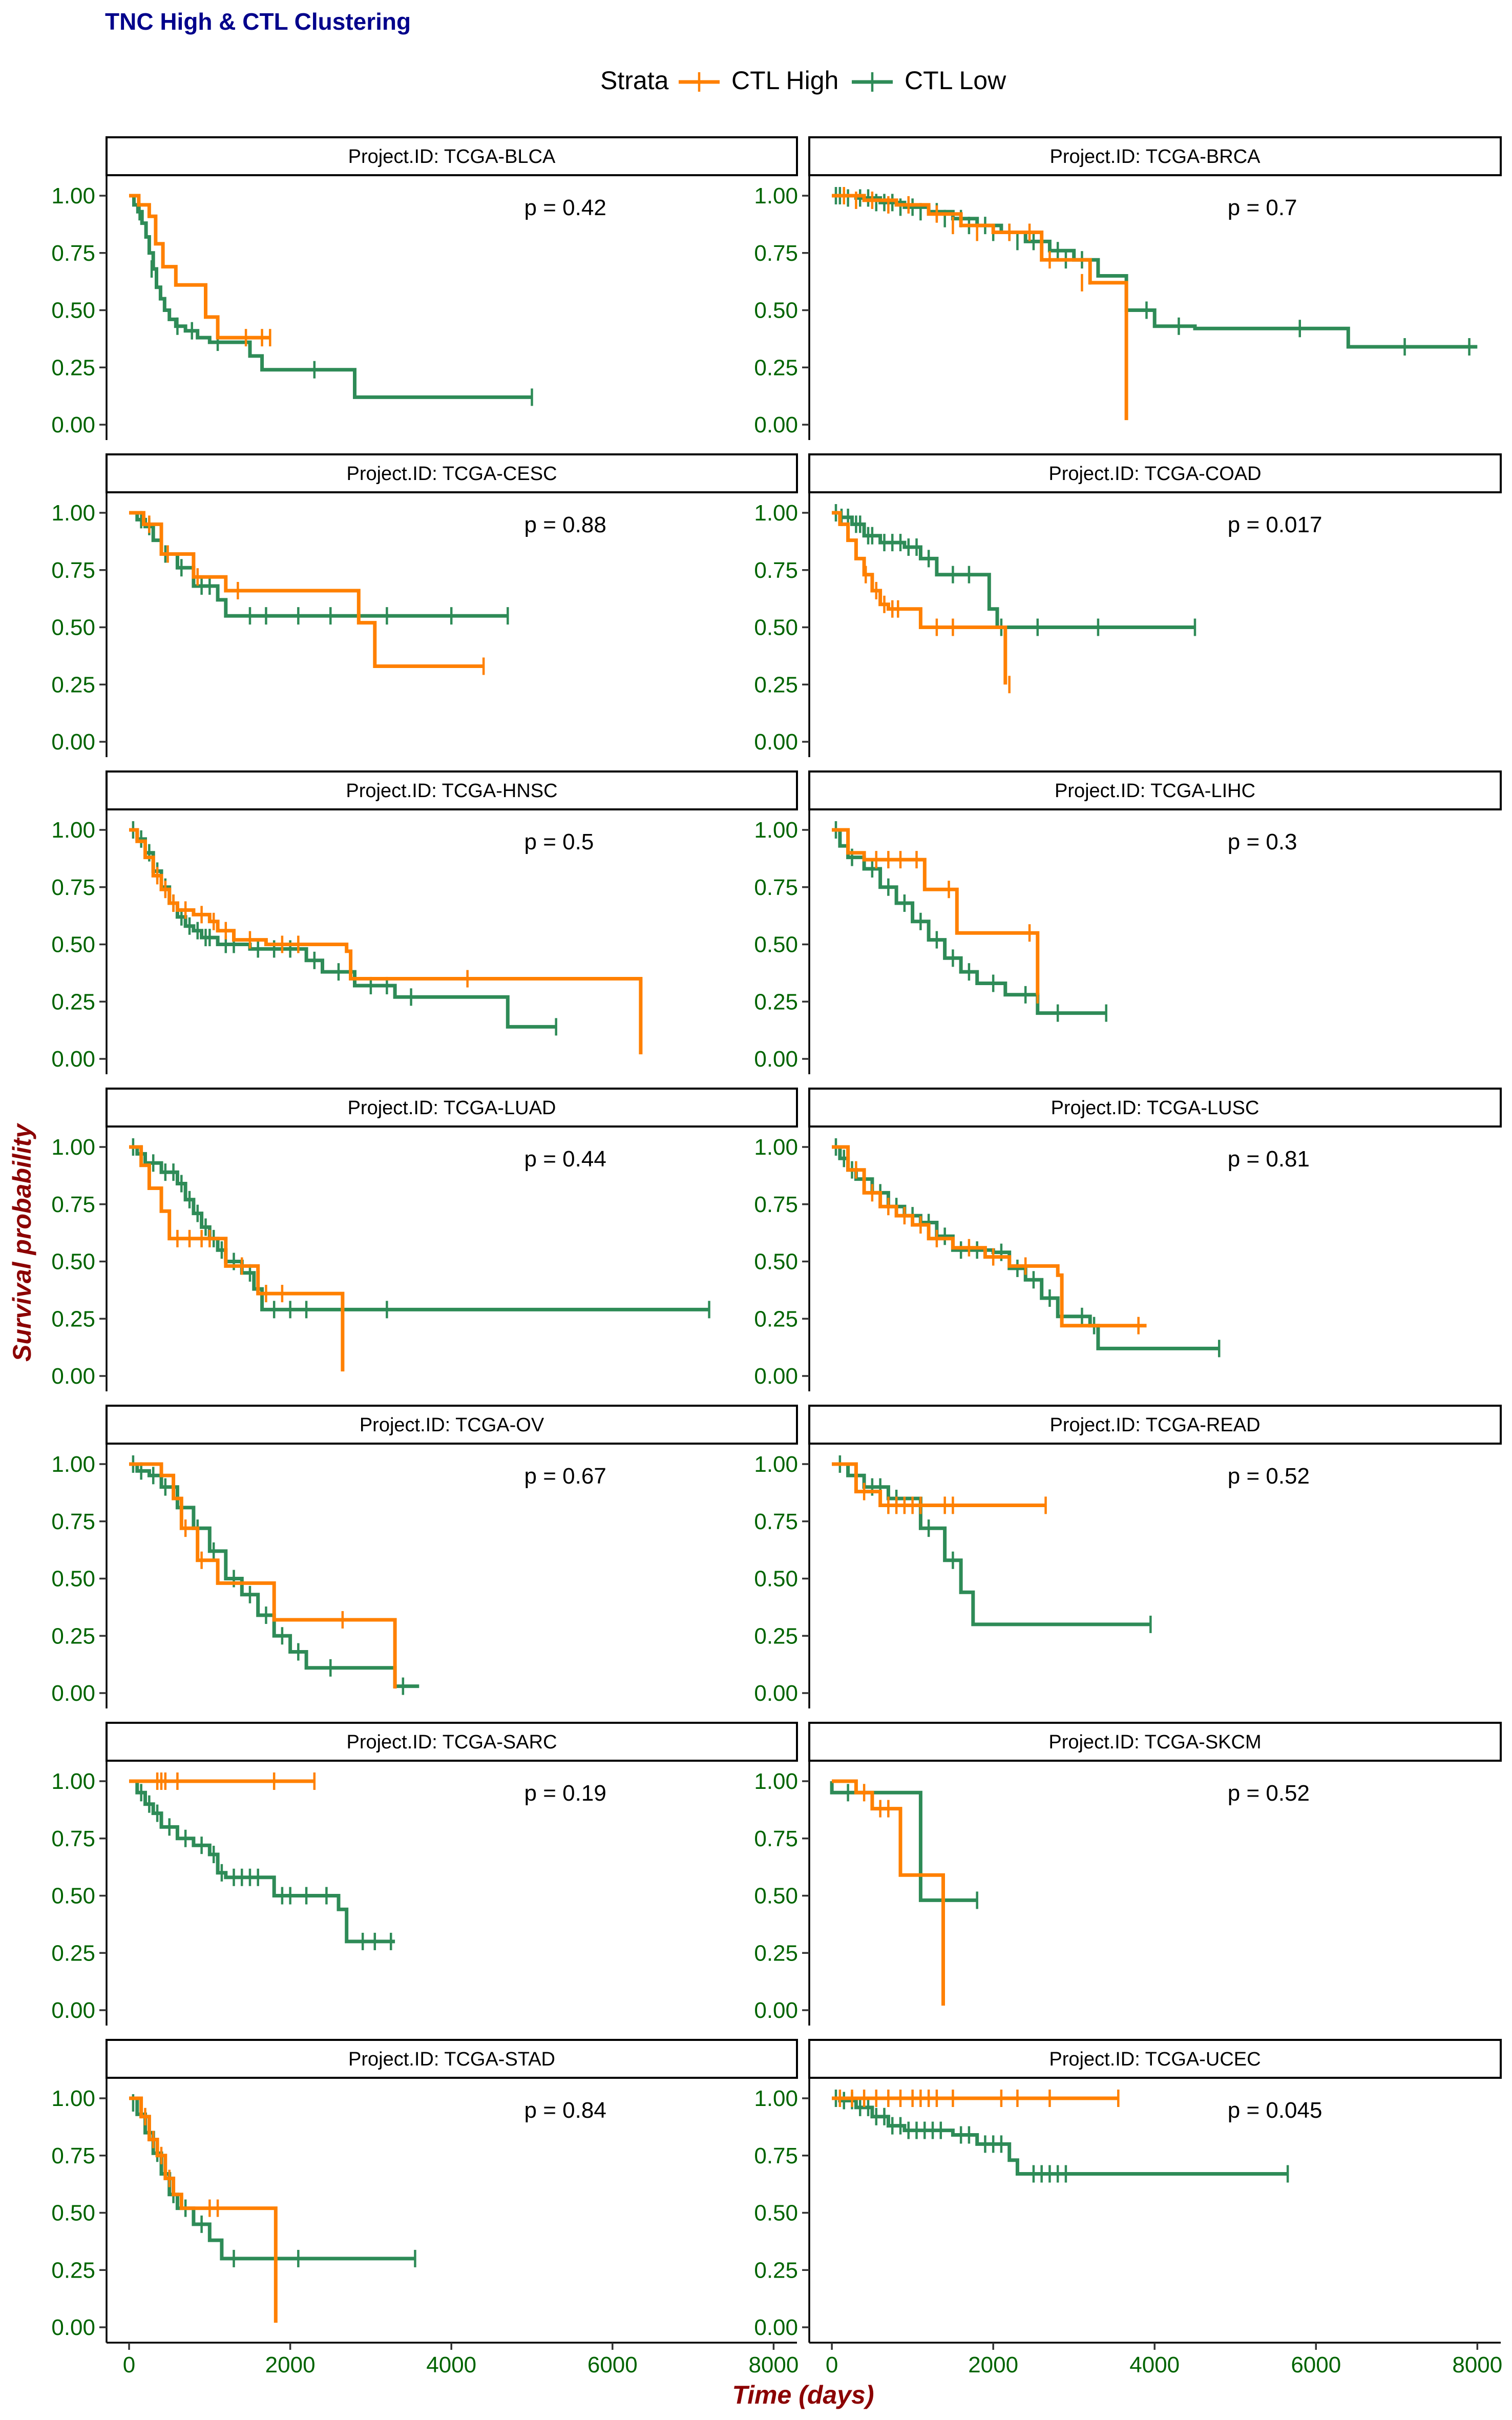 The width and height of the screenshot is (1512, 2420). Describe the element at coordinates (451, 791) in the screenshot. I see `panel-strip-label: Project.ID: TCGA-HNSC` at that location.